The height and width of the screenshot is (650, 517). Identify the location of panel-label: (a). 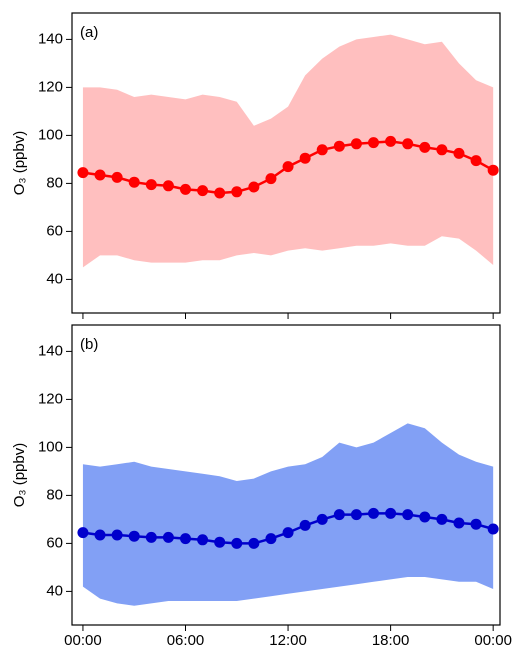
(89, 32).